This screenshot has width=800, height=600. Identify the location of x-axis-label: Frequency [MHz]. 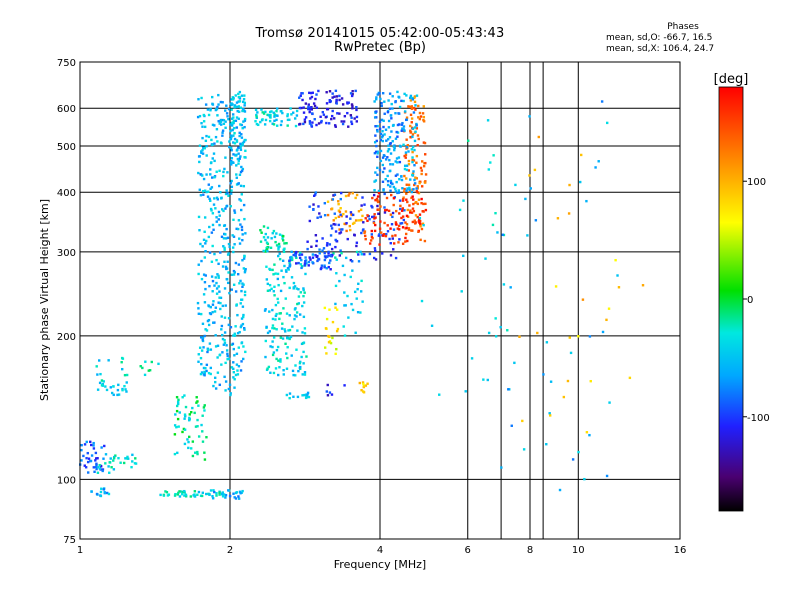
(380, 564).